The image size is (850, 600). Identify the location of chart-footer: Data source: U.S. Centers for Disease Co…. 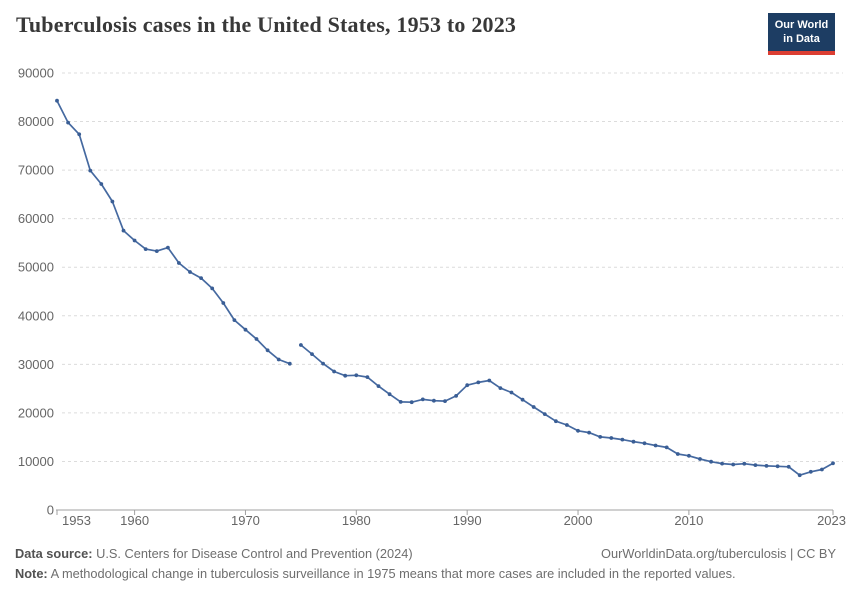
(425, 563).